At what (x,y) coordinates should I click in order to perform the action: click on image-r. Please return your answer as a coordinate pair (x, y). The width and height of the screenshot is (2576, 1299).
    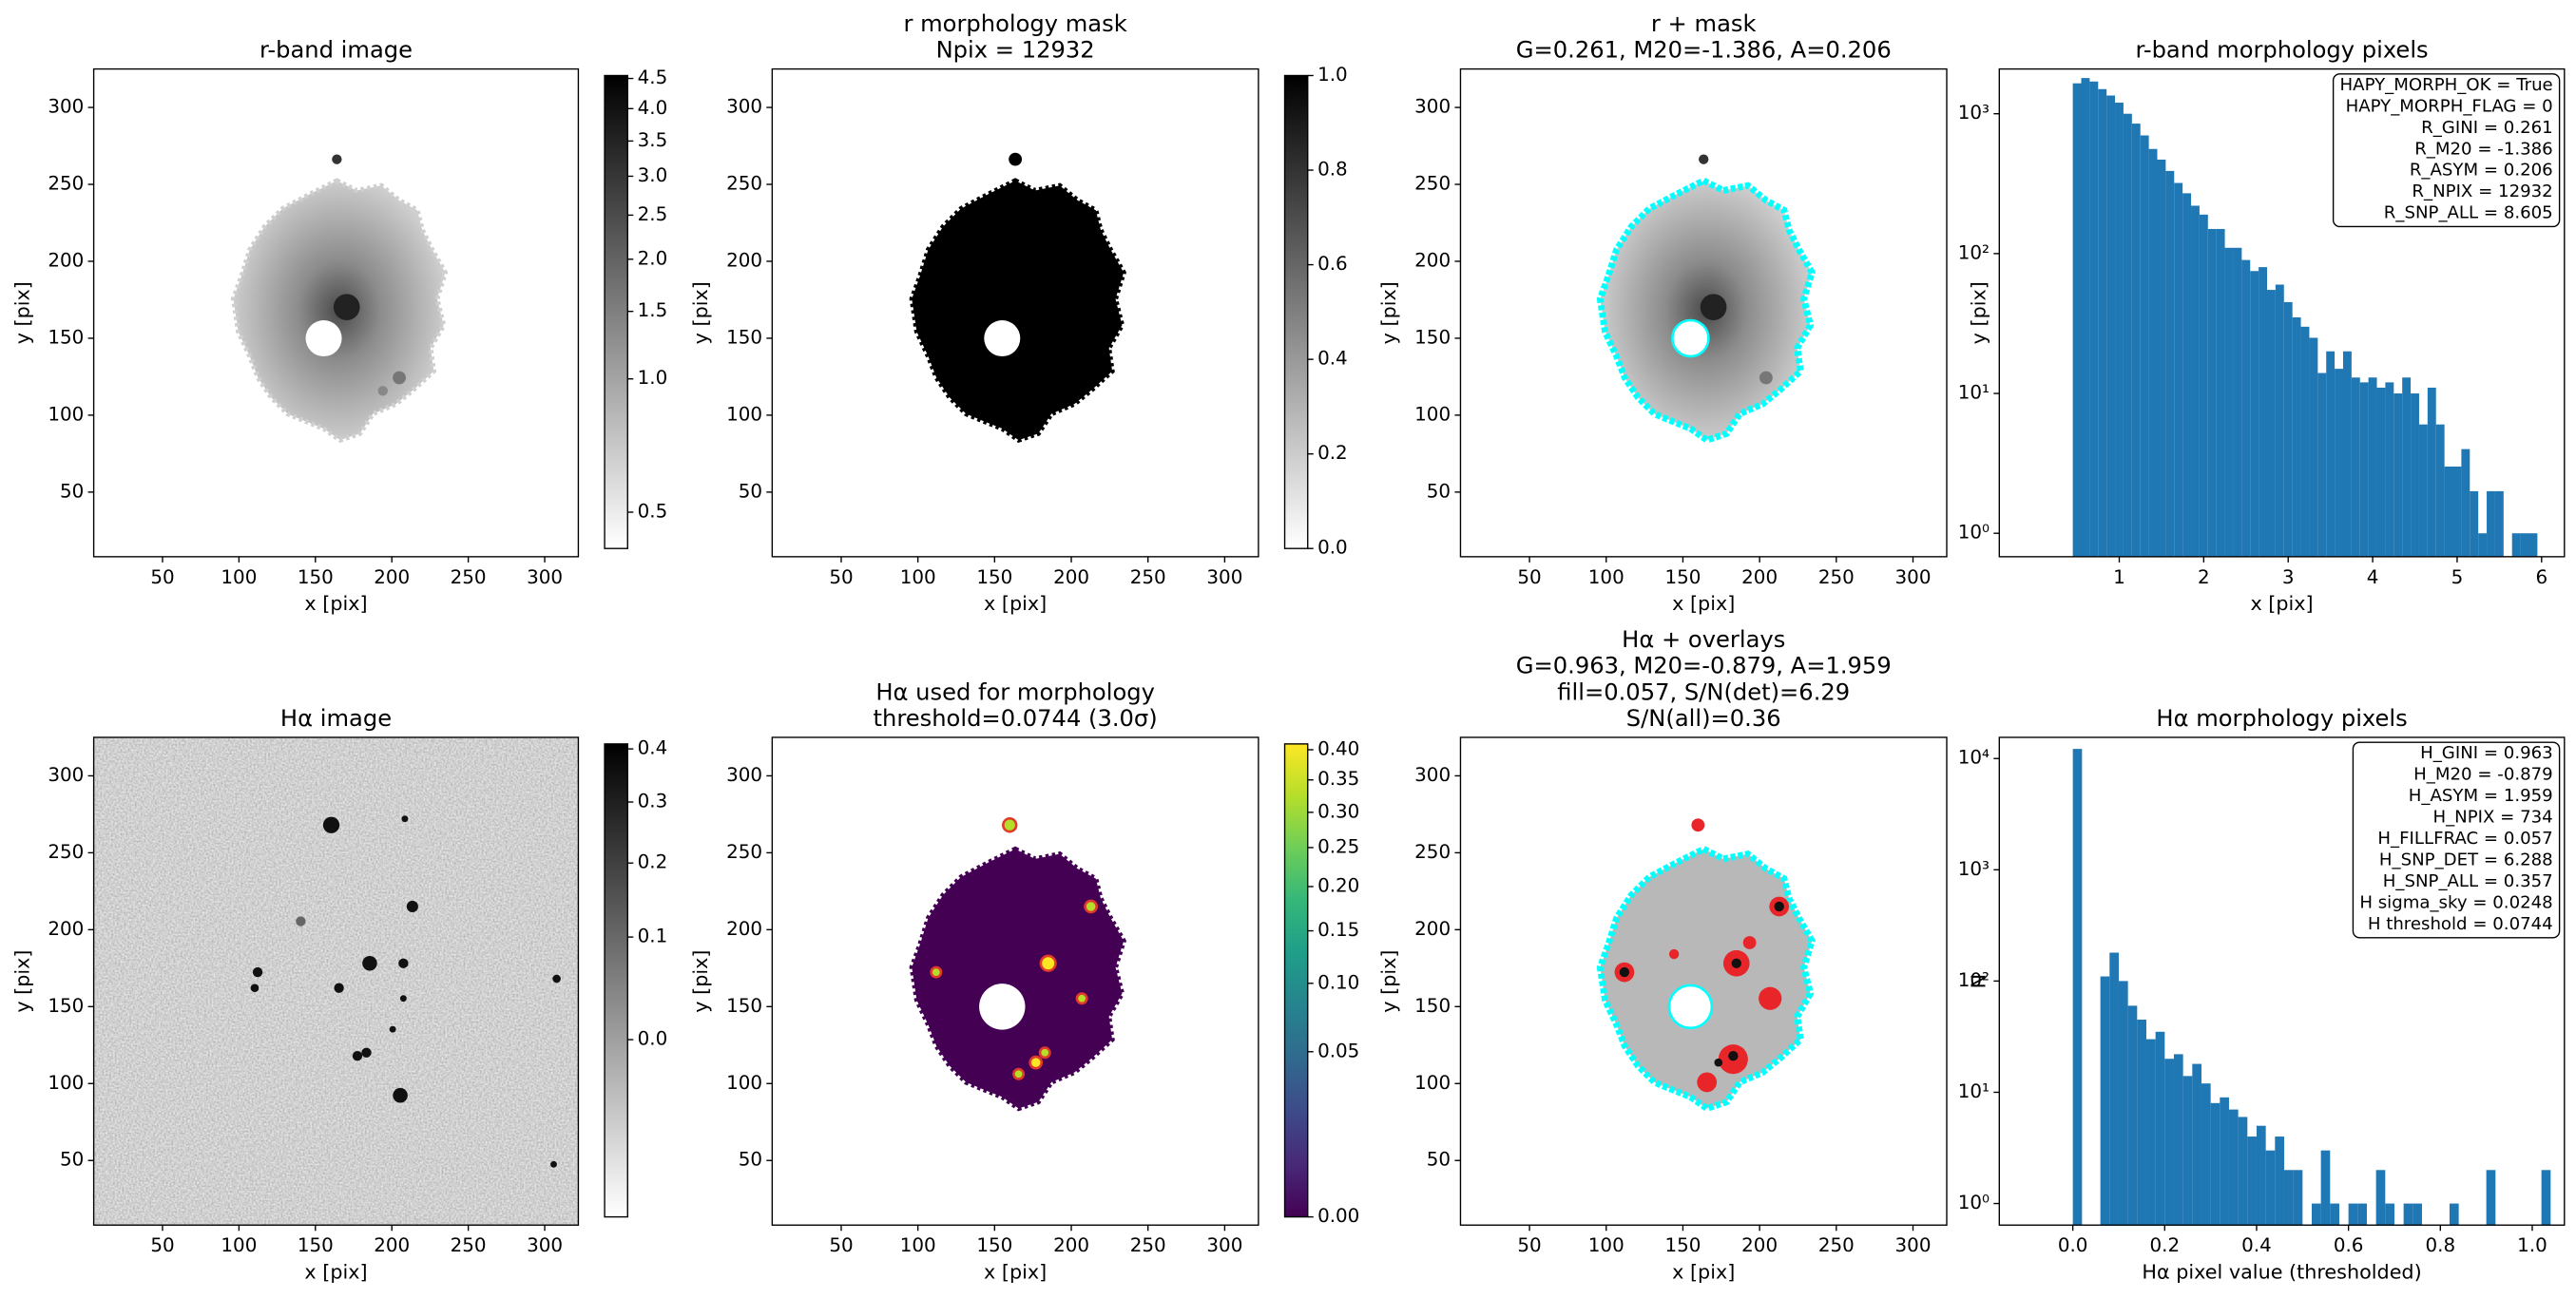
    Looking at the image, I should click on (340, 297).